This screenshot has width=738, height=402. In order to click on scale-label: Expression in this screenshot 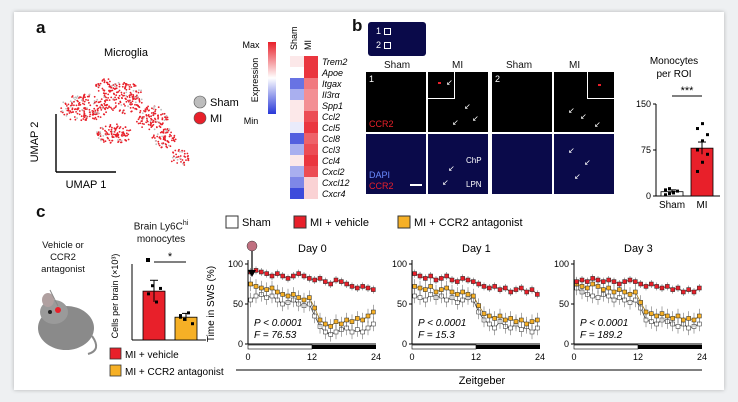, I will do `click(255, 80)`.